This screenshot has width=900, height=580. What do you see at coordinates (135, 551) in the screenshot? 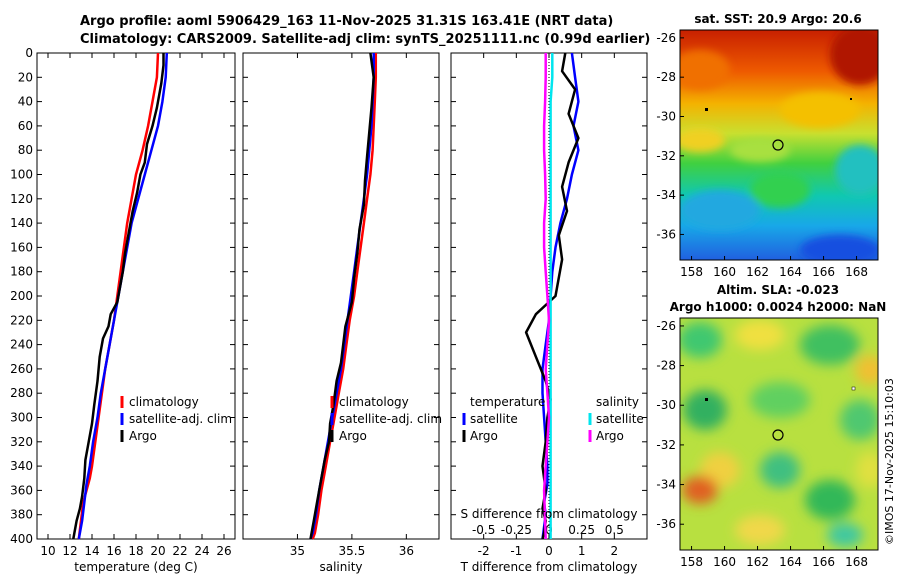
I see `temp-xtick-label: 18` at bounding box center [135, 551].